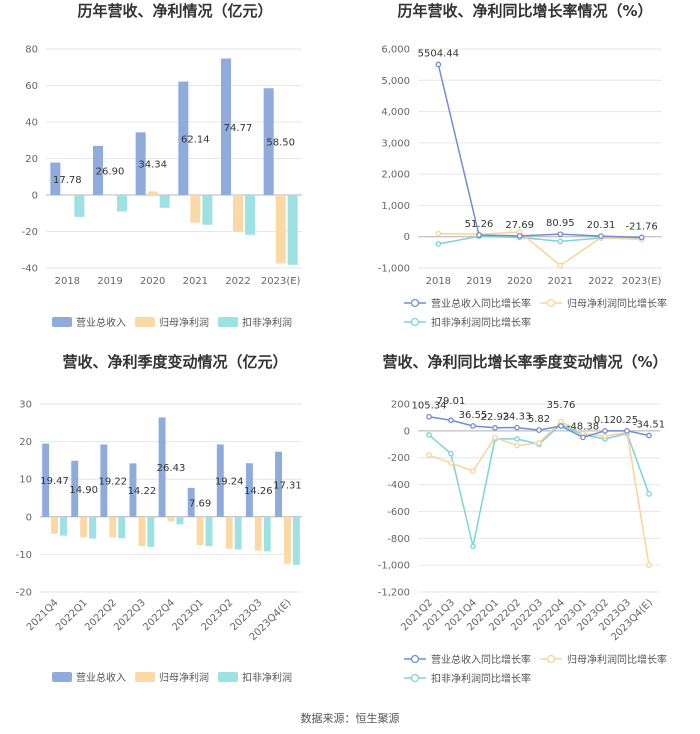 Image resolution: width=700 pixels, height=734 pixels. What do you see at coordinates (539, 151) in the screenshot?
I see `series-line` at bounding box center [539, 151].